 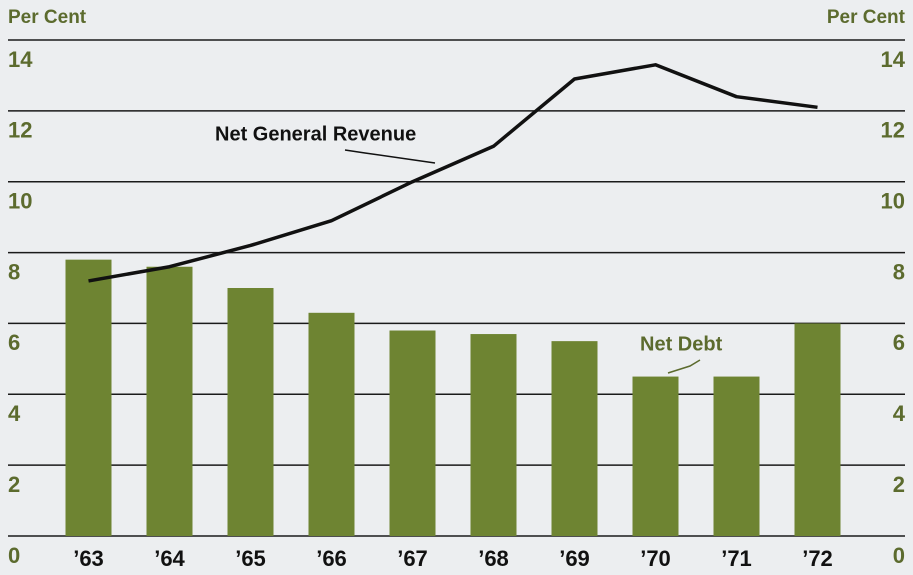 I want to click on y2-axis-label: Per Cent, so click(x=866, y=17).